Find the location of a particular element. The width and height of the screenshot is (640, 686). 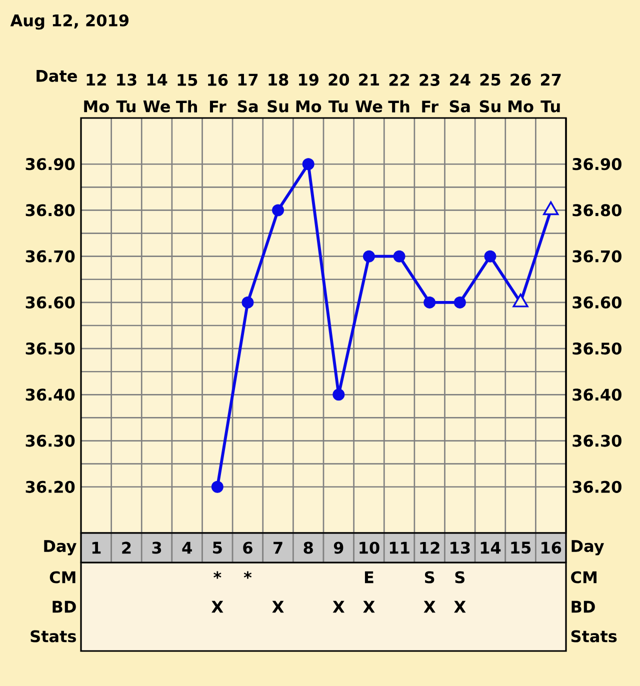

x-tick-label: 10 is located at coordinates (370, 548).